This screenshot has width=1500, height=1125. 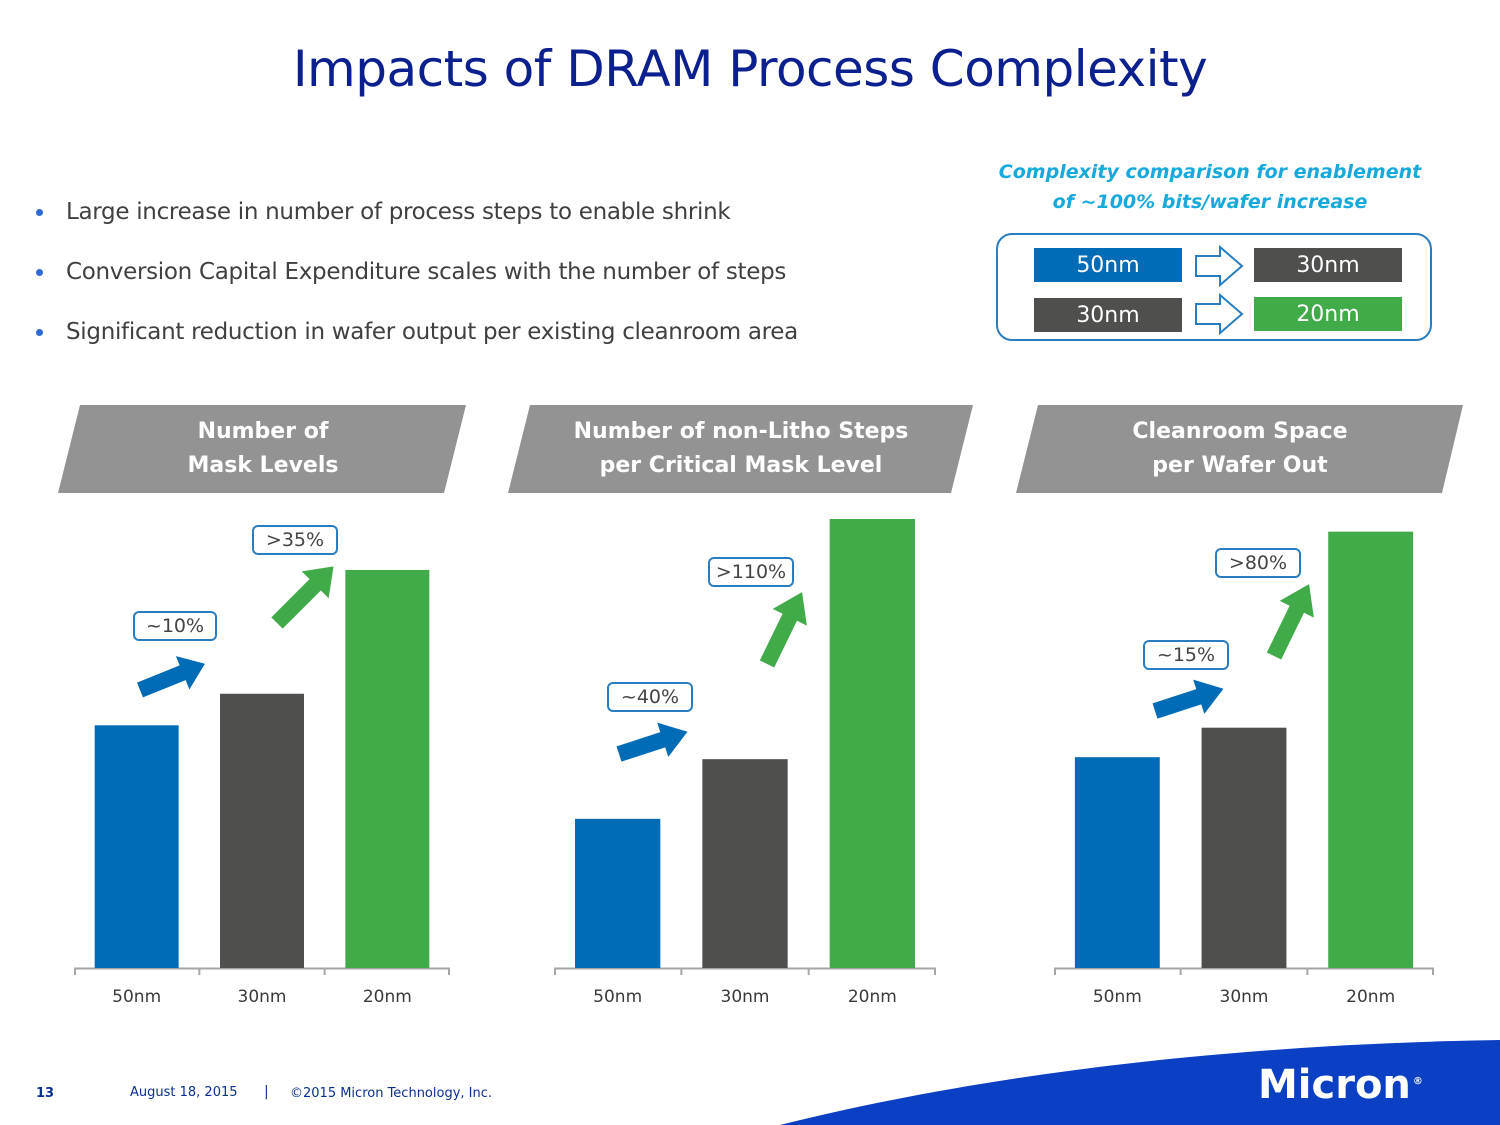 What do you see at coordinates (1417, 1081) in the screenshot?
I see `registered-mark: ®` at bounding box center [1417, 1081].